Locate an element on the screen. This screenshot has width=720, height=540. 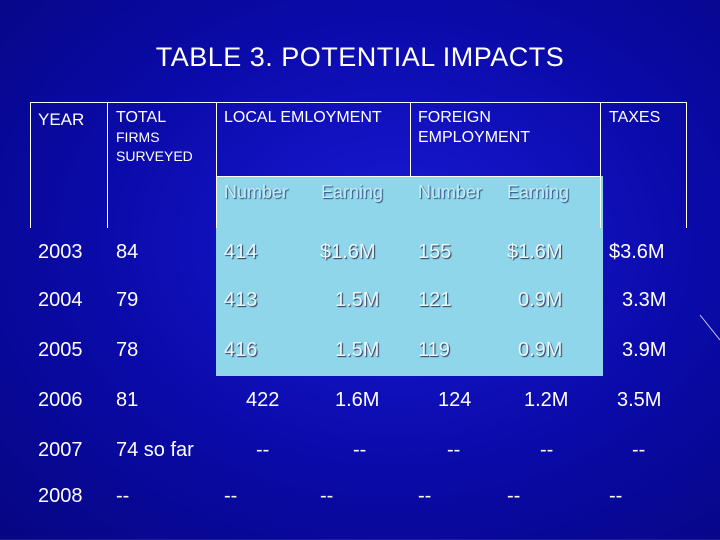
row-2007-year: 2007 is located at coordinates (60, 450).